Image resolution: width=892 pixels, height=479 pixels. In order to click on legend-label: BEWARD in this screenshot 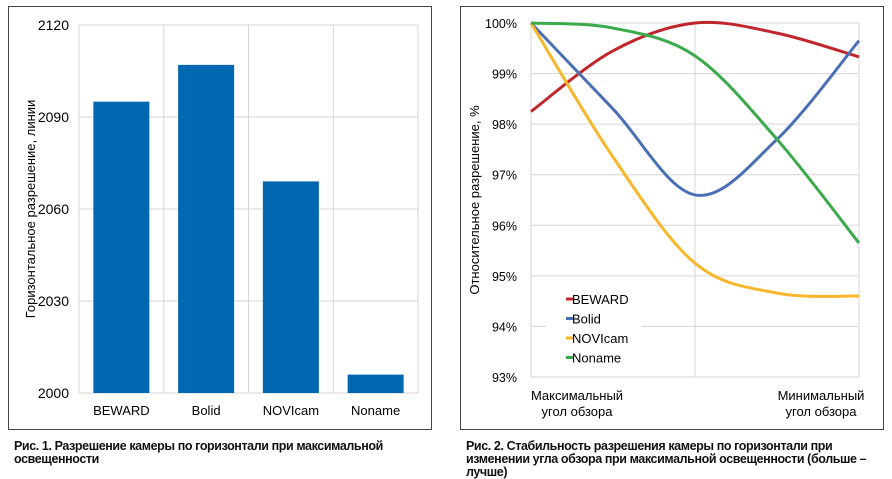, I will do `click(600, 299)`.